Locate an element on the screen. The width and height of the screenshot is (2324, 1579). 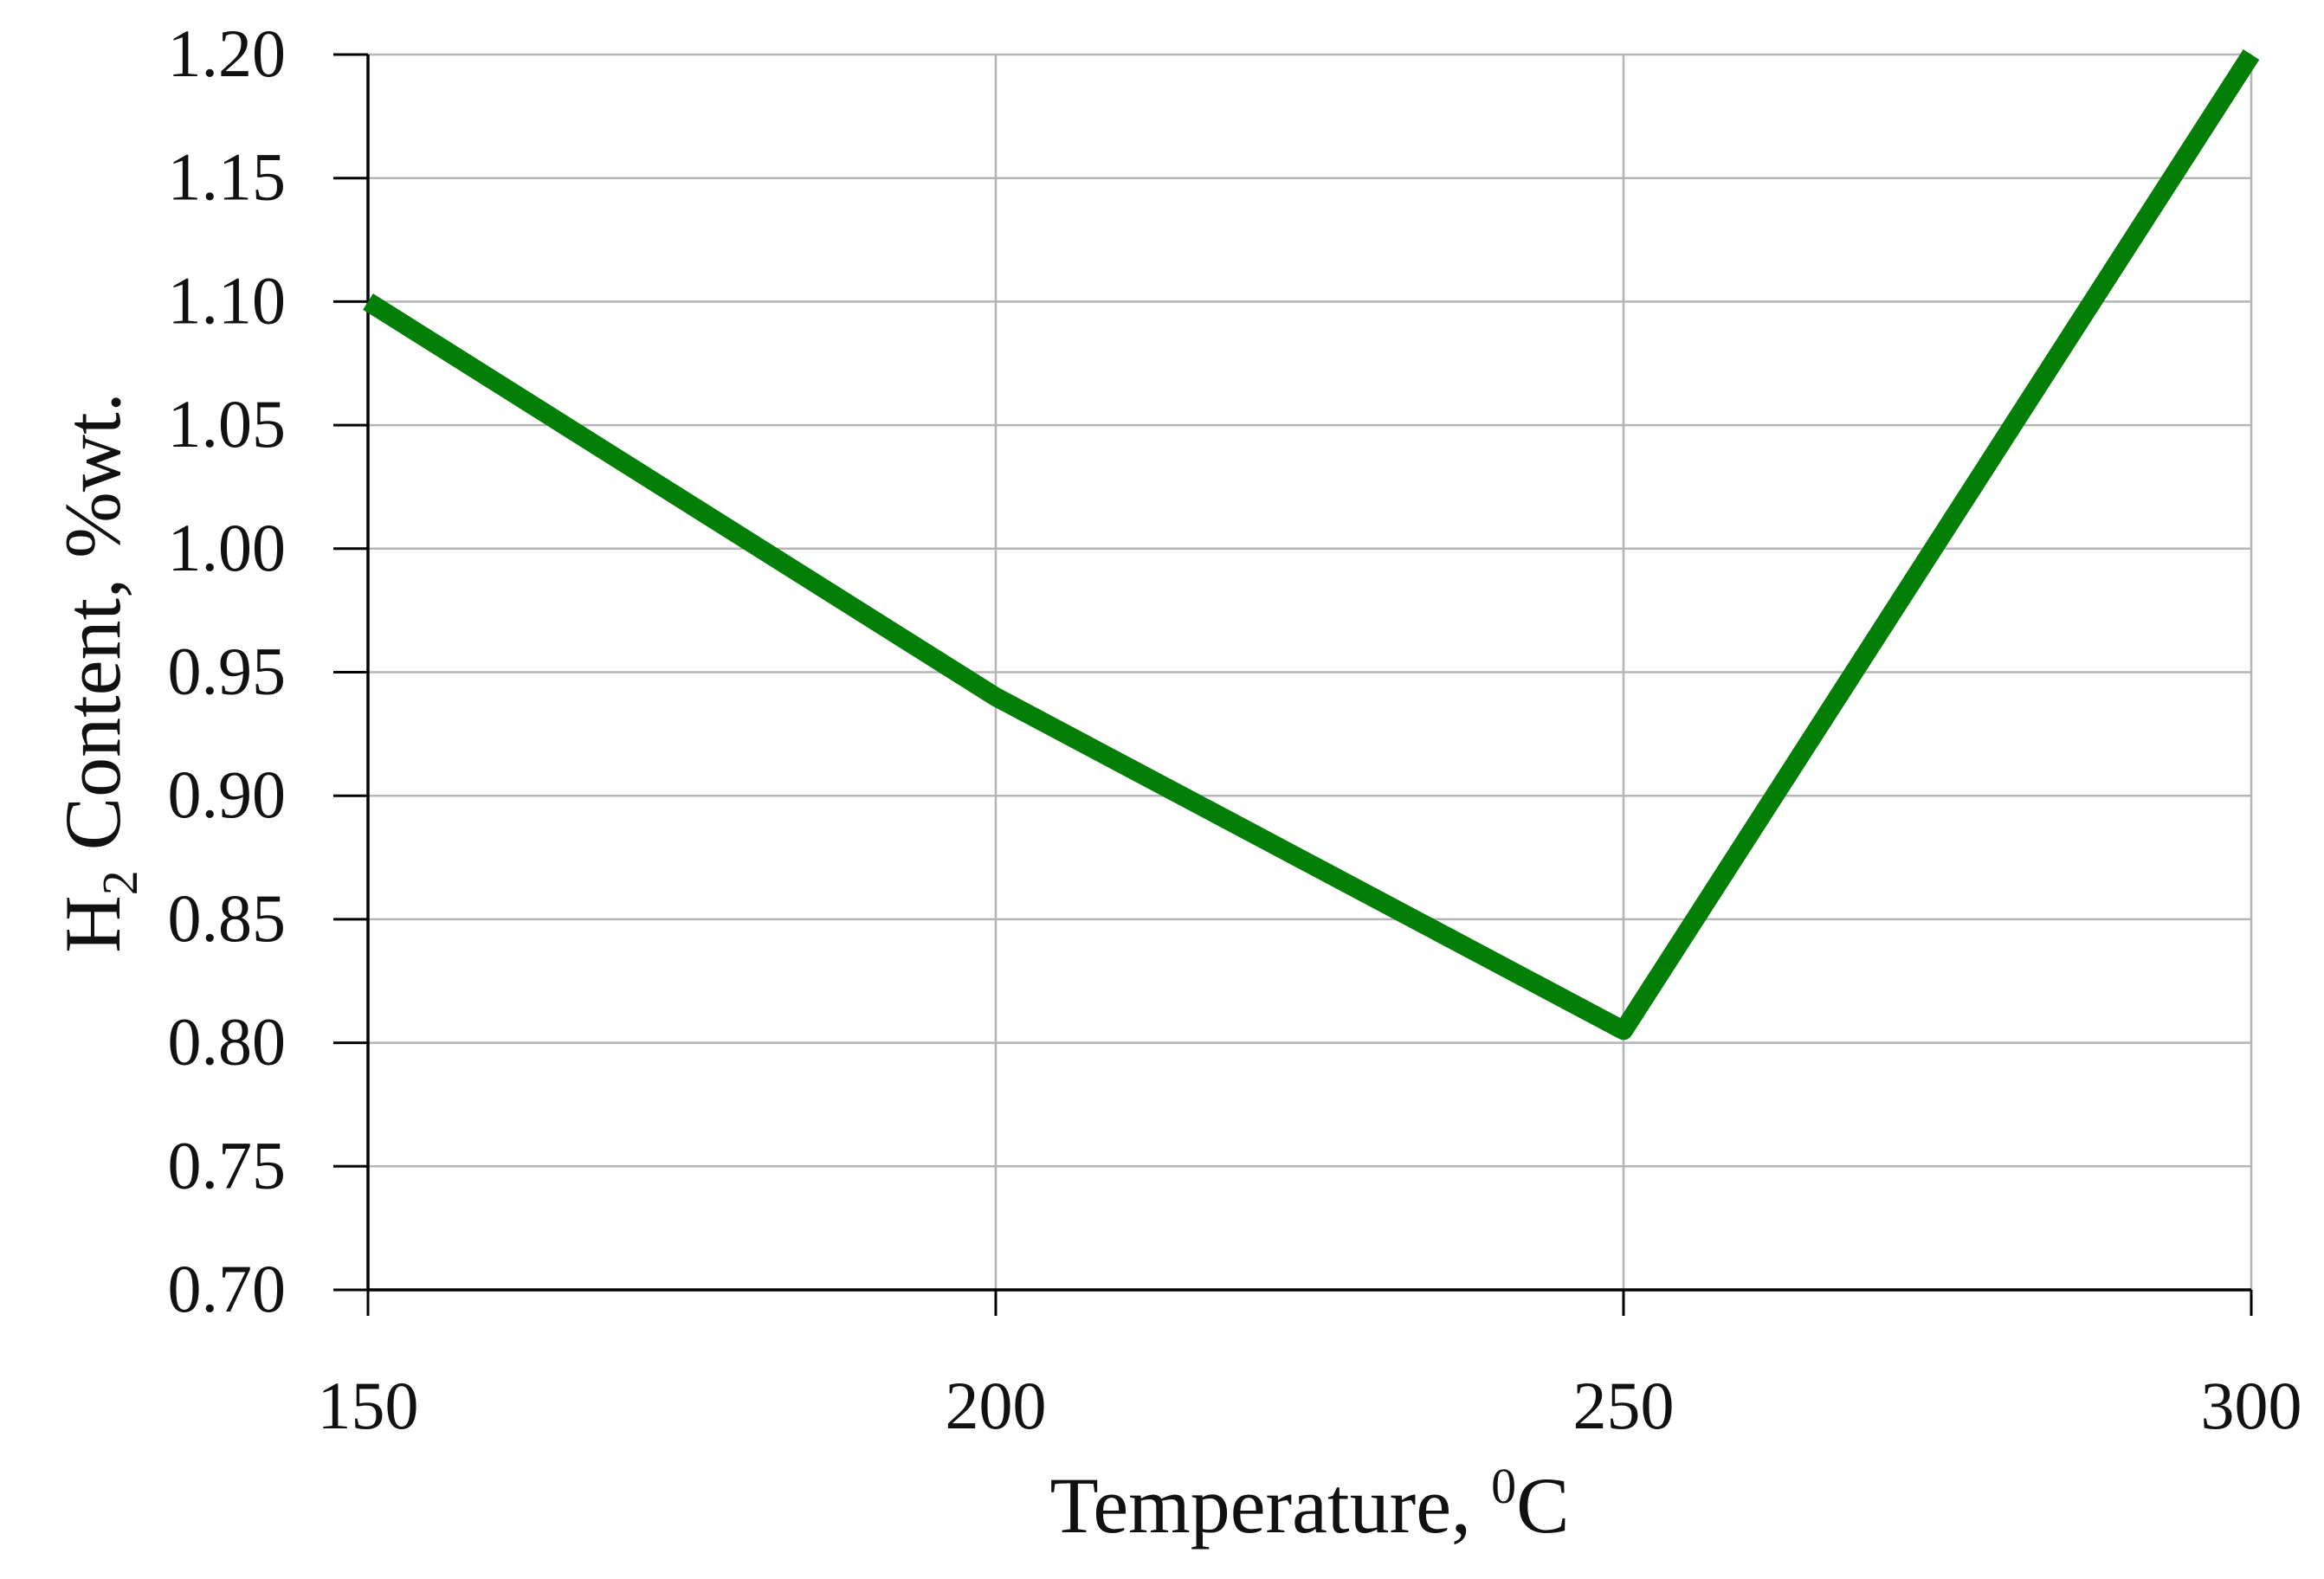
y-tick-label: 1.20 is located at coordinates (227, 53).